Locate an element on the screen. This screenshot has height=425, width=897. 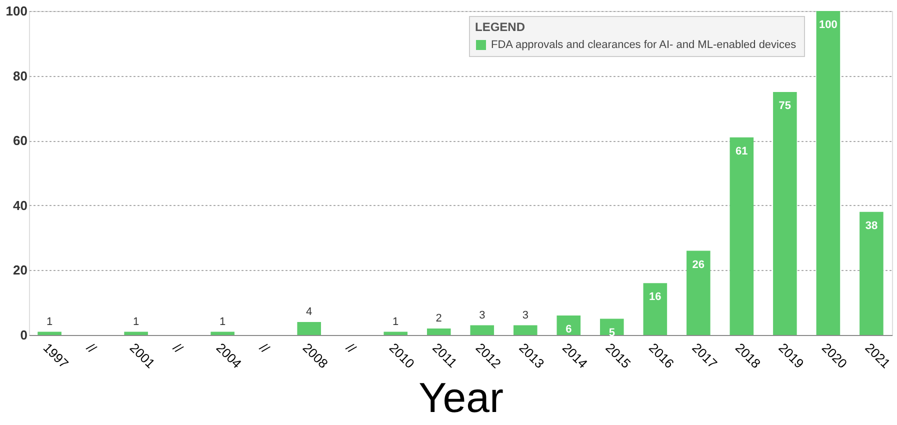
data-label: 75 is located at coordinates (785, 106).